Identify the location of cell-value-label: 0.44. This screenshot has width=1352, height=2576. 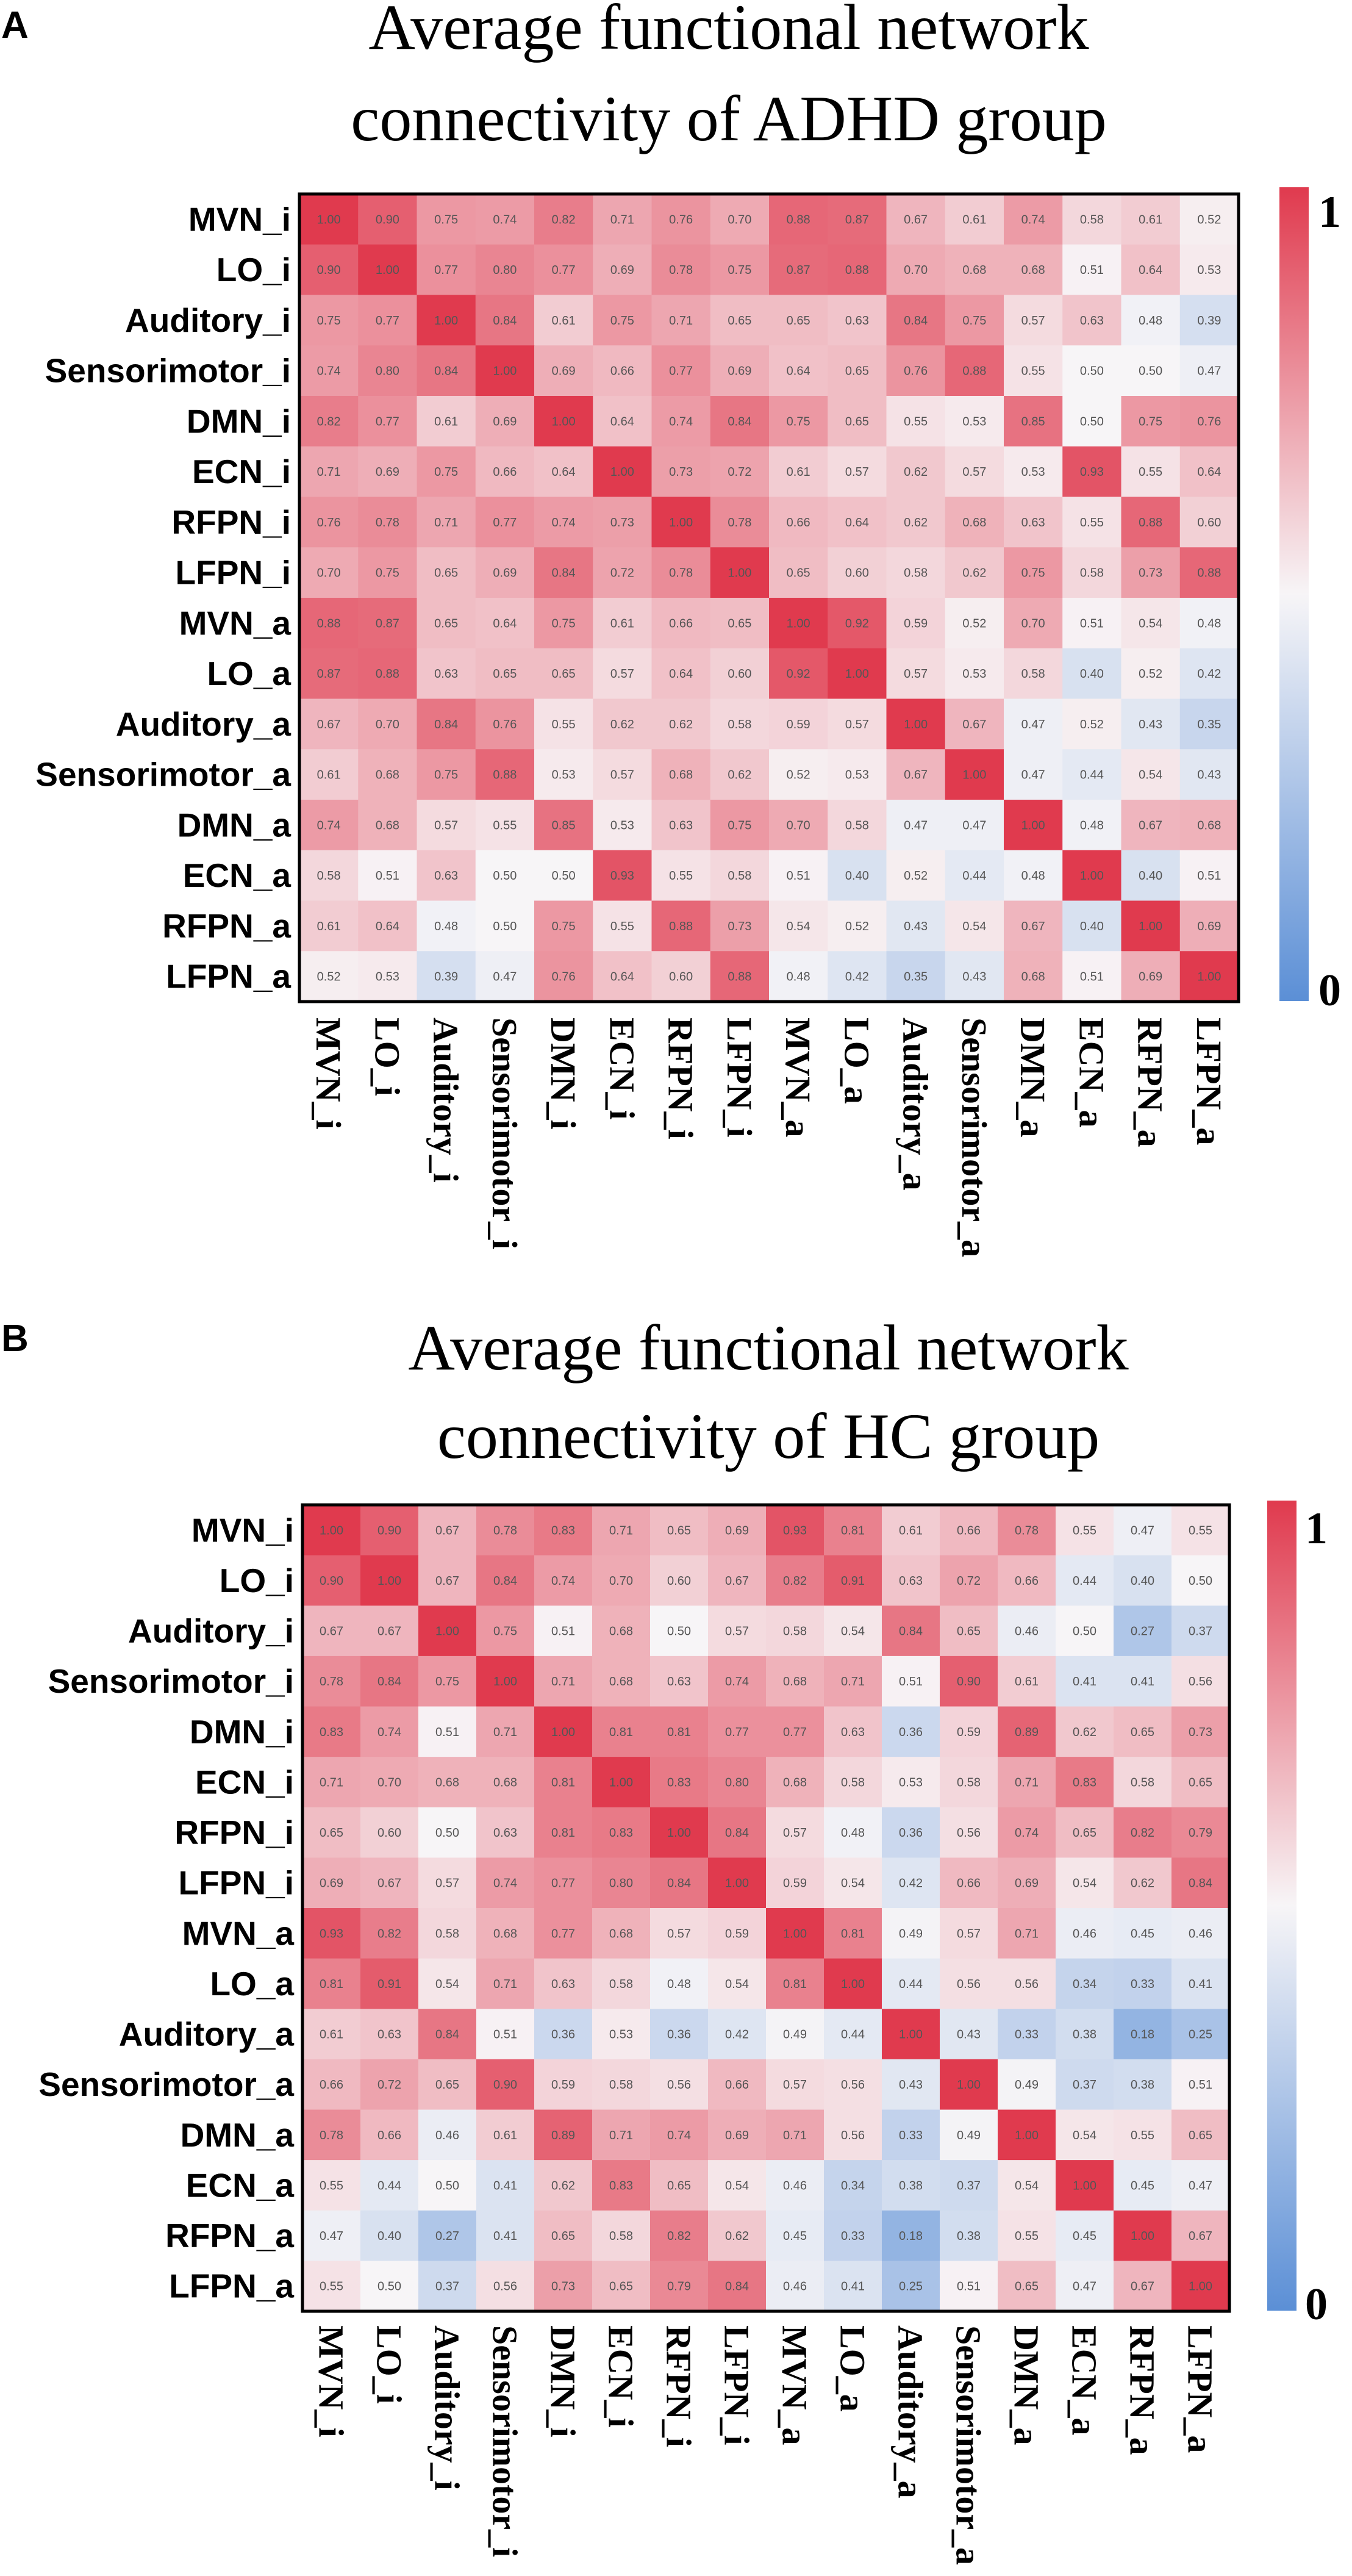
(1092, 776).